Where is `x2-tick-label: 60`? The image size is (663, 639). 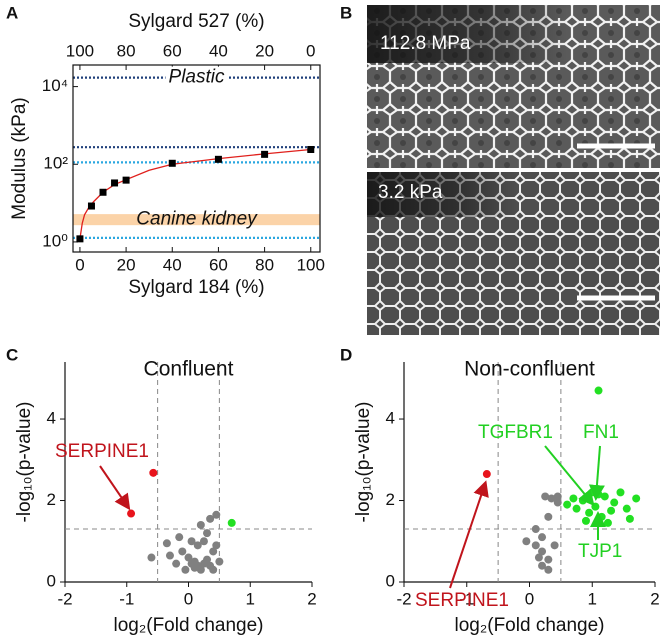
x2-tick-label: 60 is located at coordinates (172, 50).